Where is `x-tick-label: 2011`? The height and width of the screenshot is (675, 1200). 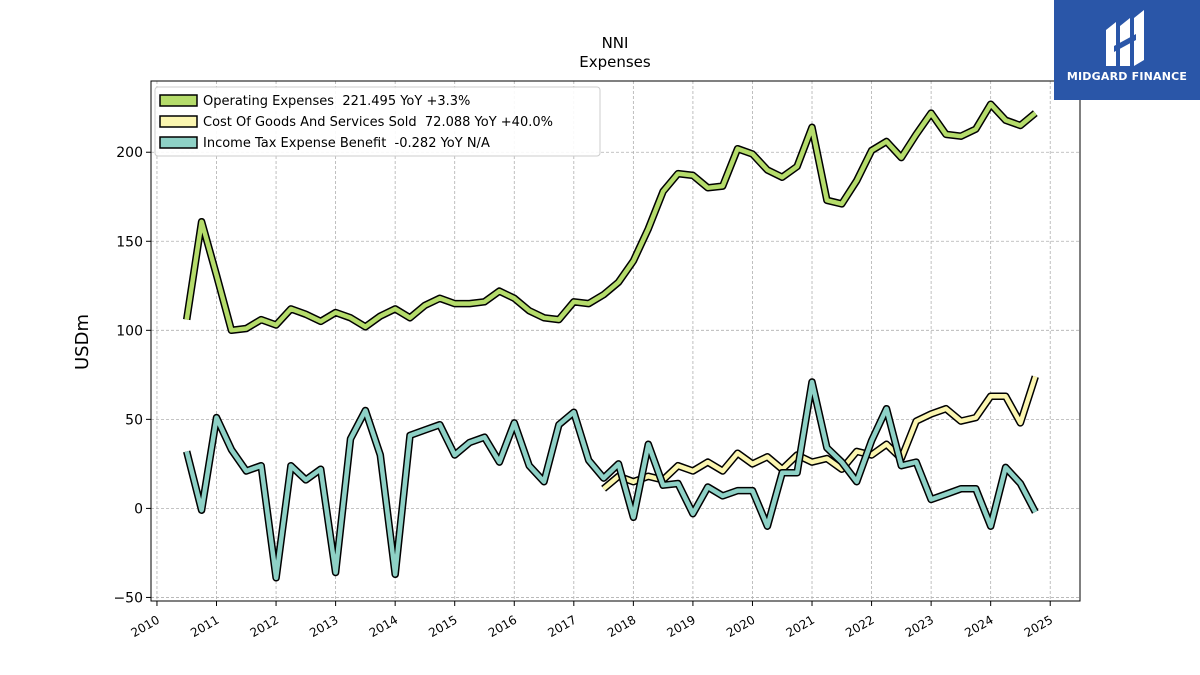
x-tick-label: 2011 is located at coordinates (204, 626).